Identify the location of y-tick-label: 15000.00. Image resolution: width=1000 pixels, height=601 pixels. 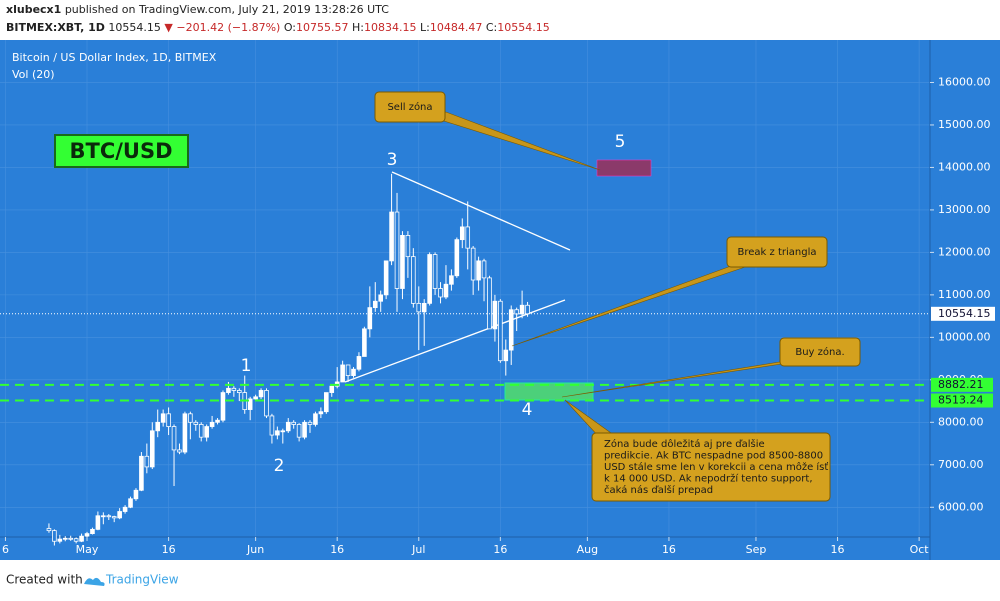
(964, 124).